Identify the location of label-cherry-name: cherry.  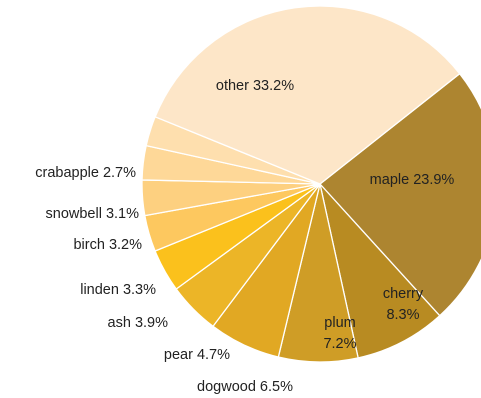
(403, 294).